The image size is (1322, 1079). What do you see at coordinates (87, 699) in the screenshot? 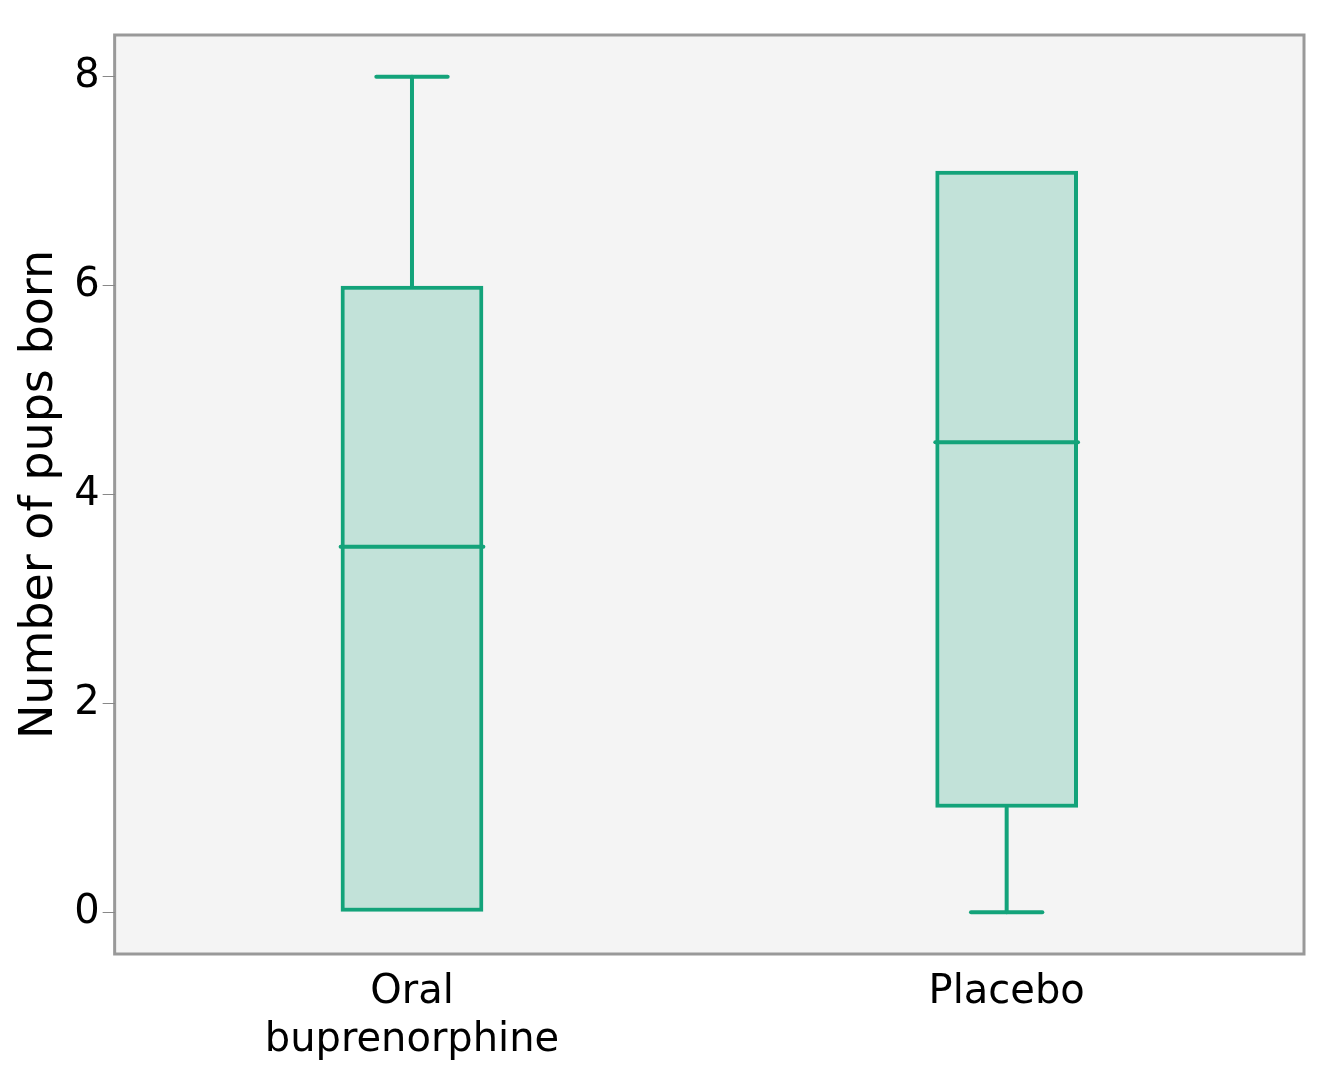
I see `y-tick-label: 2` at bounding box center [87, 699].